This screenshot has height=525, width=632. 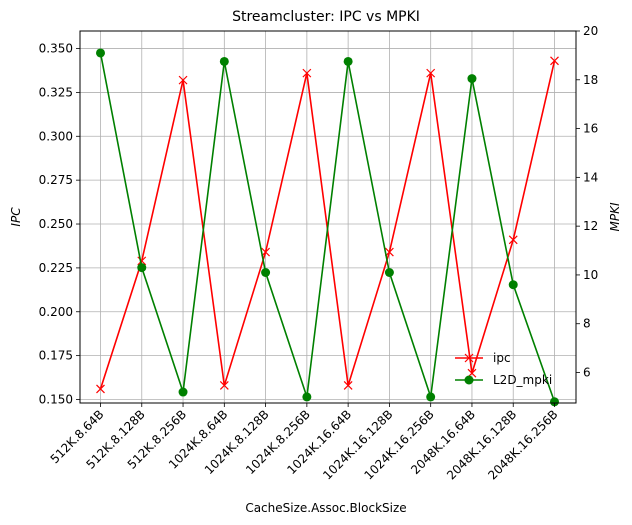 I want to click on x-tick-label: 2048K.16.256B, so click(x=522, y=444).